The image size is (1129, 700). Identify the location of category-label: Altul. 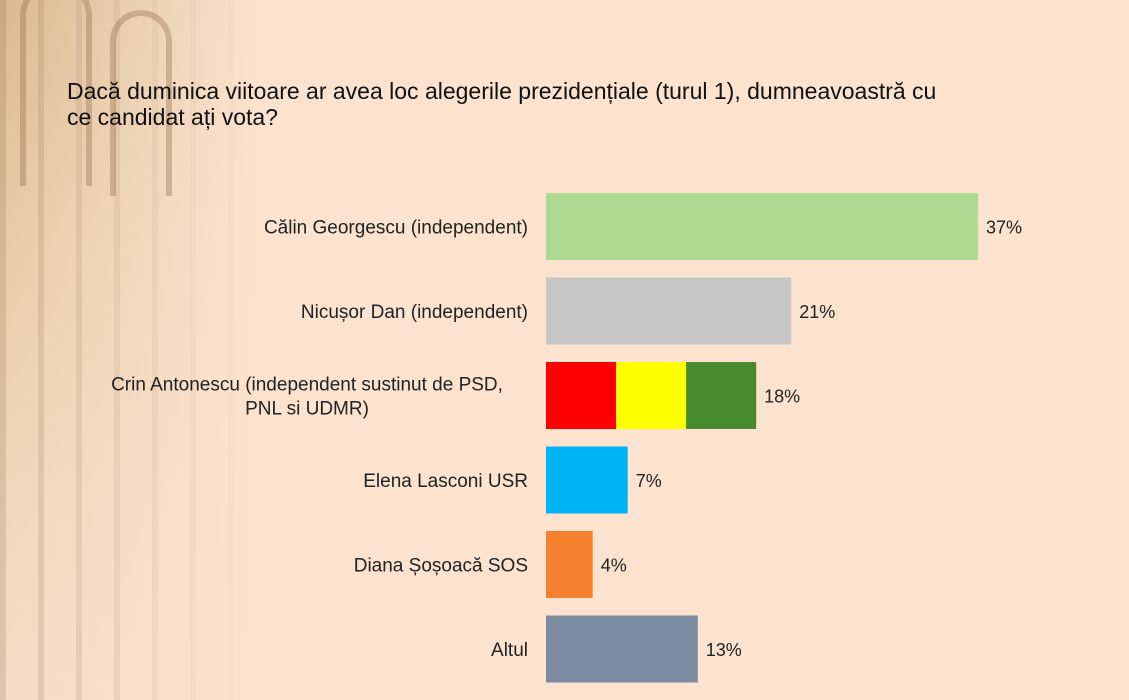
(509, 650).